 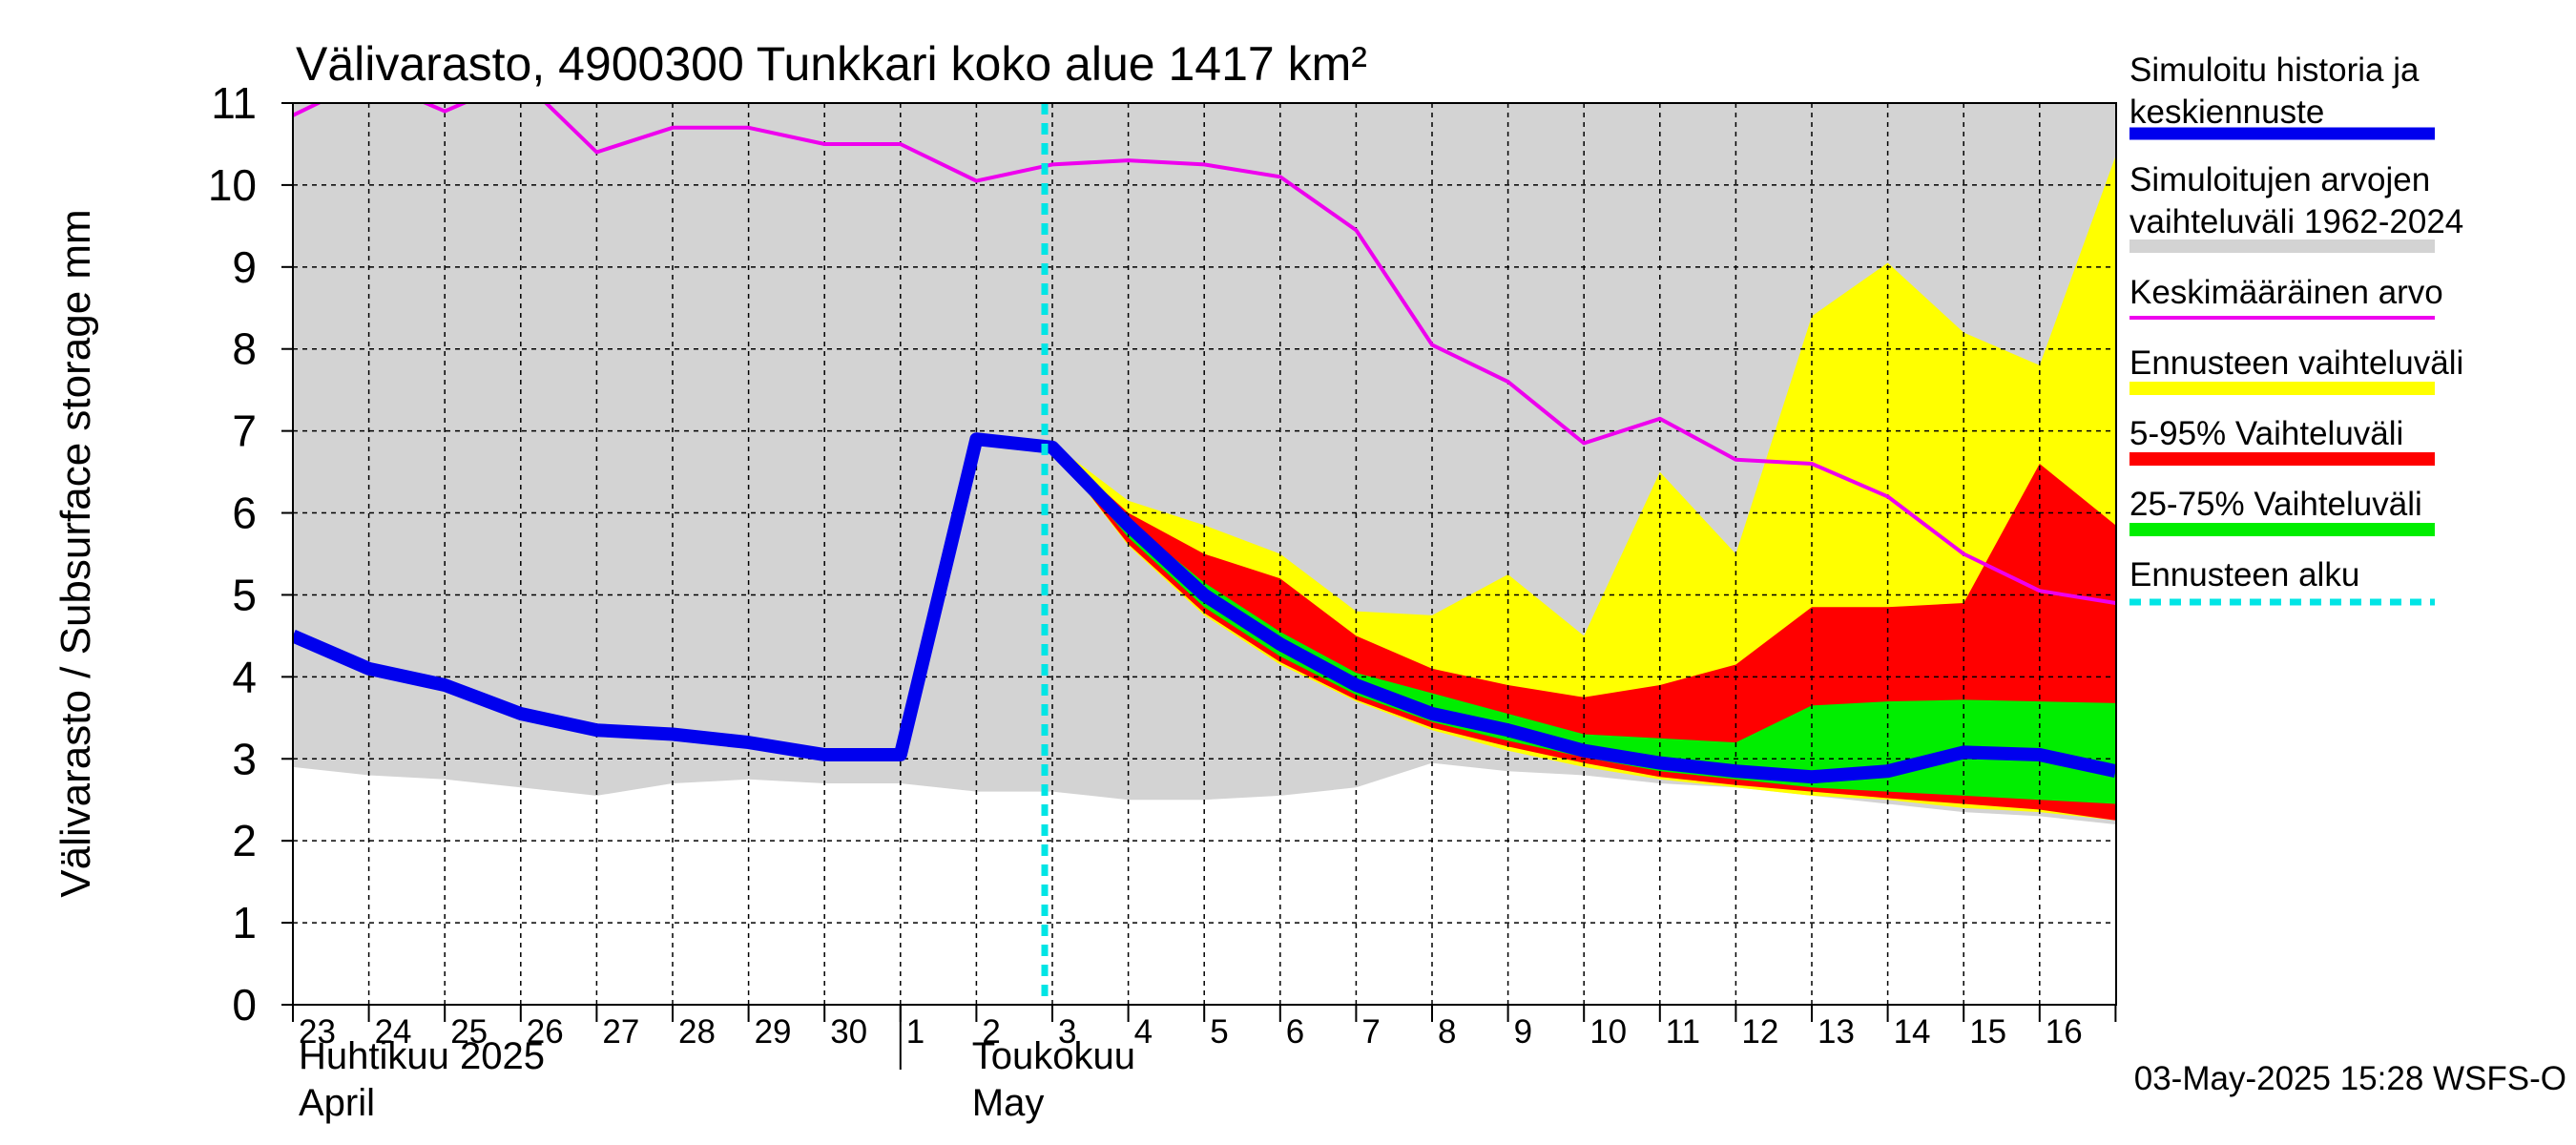 I want to click on y-axis-title: Välivarasto / Subsurface storage mm, so click(x=75, y=553).